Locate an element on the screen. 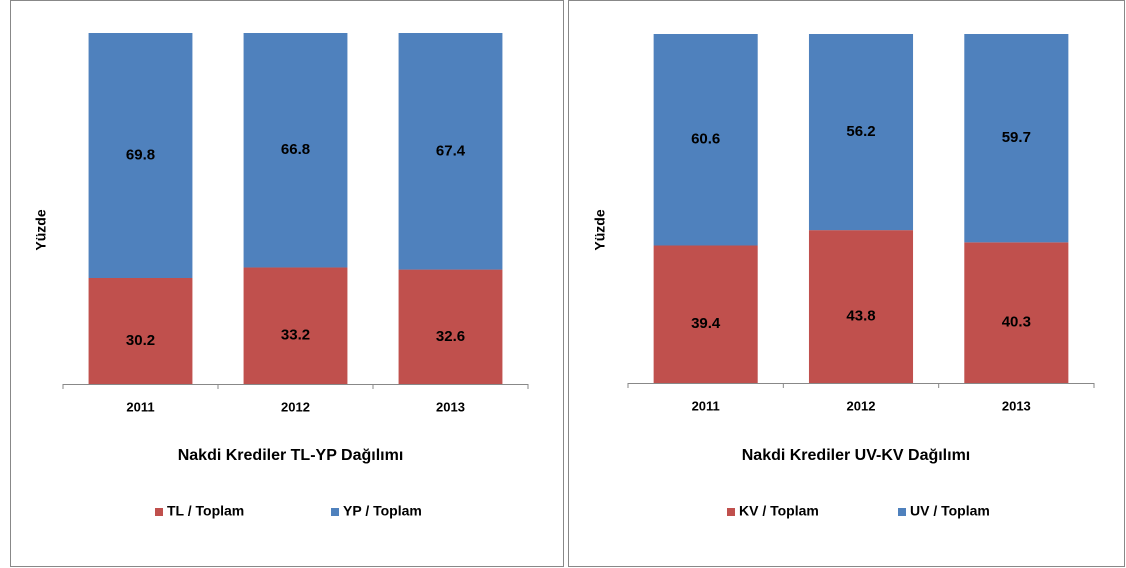 Image resolution: width=1126 pixels, height=568 pixels. data-label: 69.8 is located at coordinates (140, 154).